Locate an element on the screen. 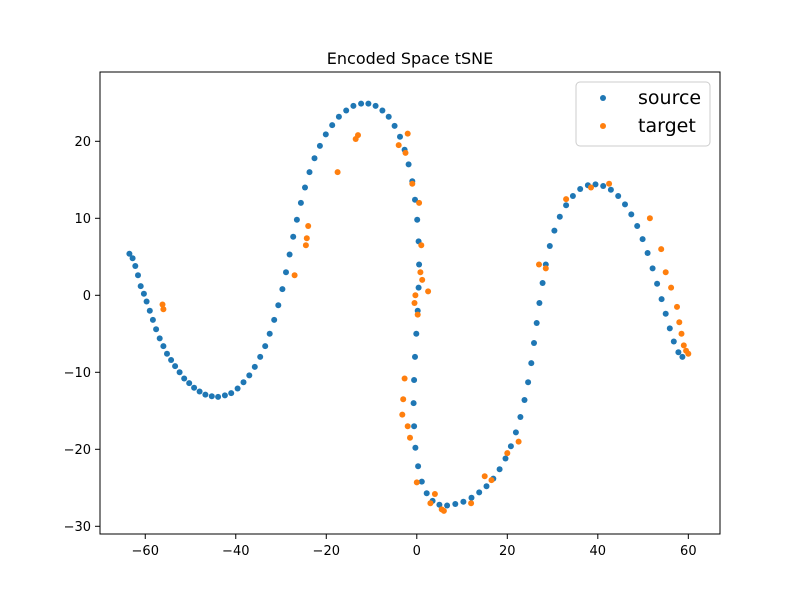 The image size is (800, 600). y-tick-label: −10 is located at coordinates (77, 373).